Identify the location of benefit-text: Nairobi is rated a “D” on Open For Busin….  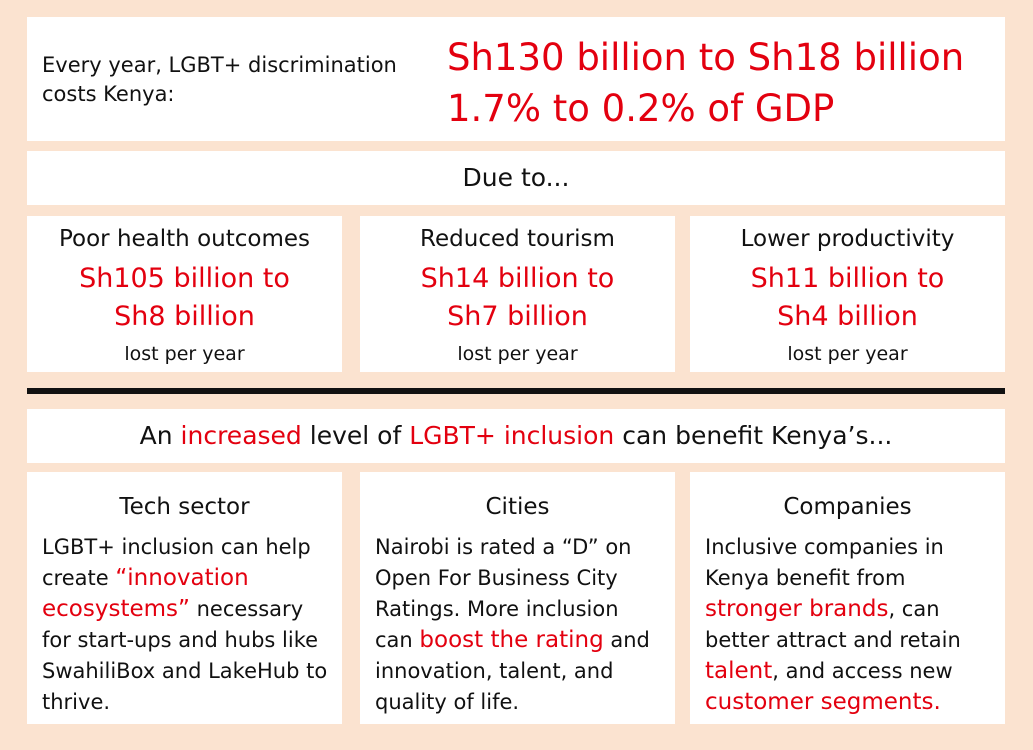
(503, 593).